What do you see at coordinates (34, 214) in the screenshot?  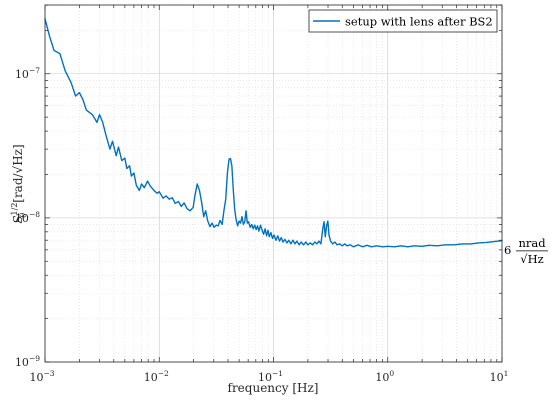 I see `y-tick-label-exponent: −8` at bounding box center [34, 214].